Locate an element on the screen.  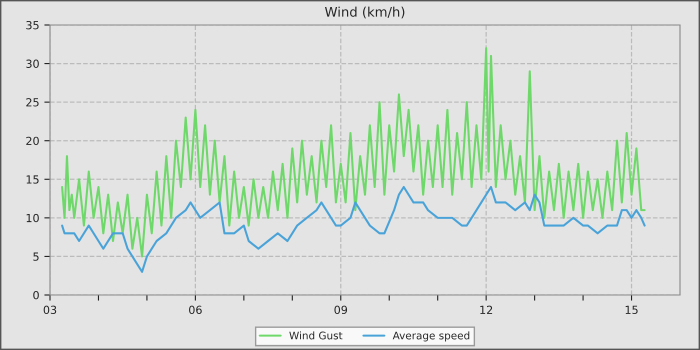
legend-label: Average speed is located at coordinates (431, 336).